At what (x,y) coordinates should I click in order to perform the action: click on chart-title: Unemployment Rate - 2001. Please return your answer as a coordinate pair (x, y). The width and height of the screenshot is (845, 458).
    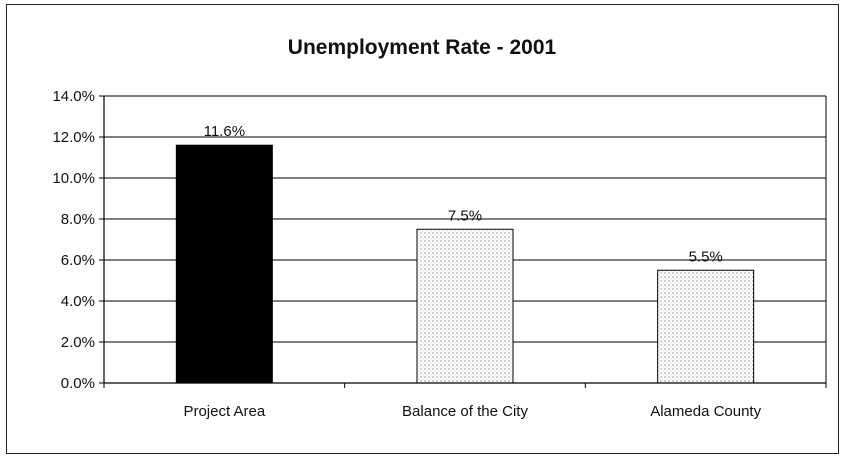
    Looking at the image, I should click on (422, 47).